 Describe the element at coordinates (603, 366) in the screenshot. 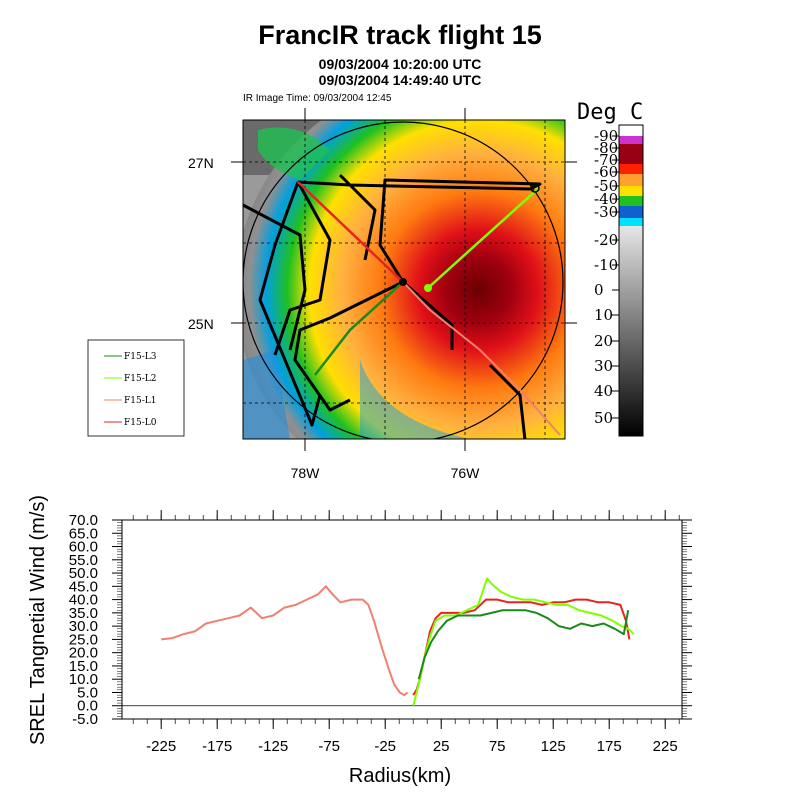

I see `colorbar-label: 30` at that location.